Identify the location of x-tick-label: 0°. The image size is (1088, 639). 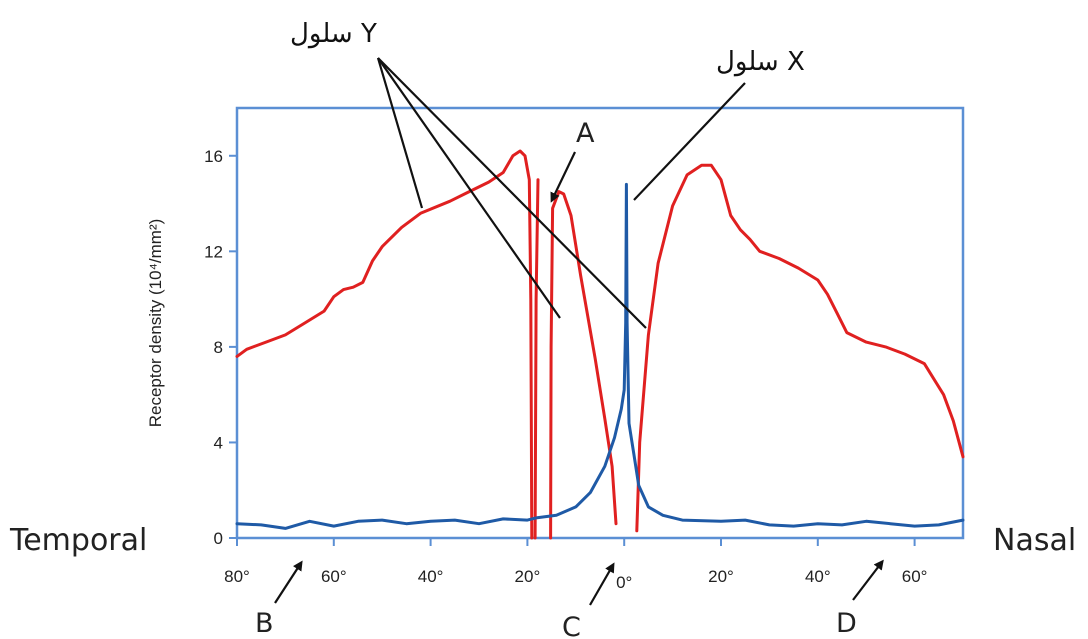
(624, 582).